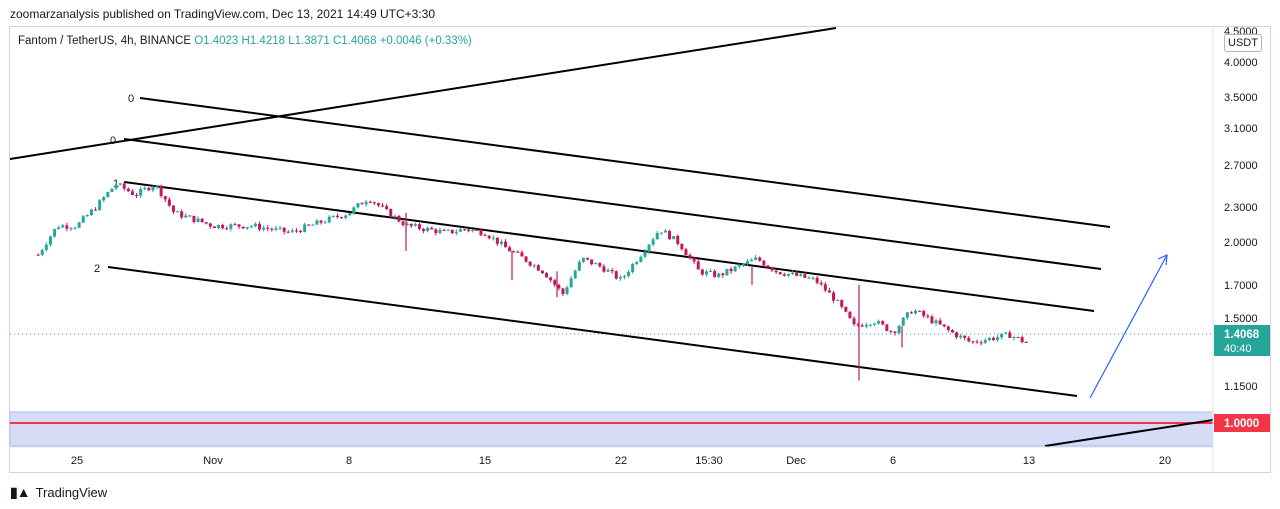 The height and width of the screenshot is (509, 1280). What do you see at coordinates (425, 41) in the screenshot?
I see `change-value: +0.0046 (+0.33%)` at bounding box center [425, 41].